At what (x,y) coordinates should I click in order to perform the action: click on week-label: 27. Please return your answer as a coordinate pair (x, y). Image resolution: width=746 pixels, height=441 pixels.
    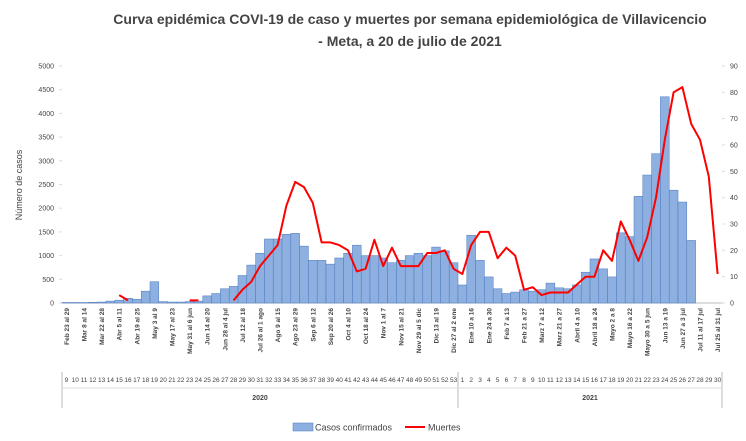
    Looking at the image, I should click on (692, 380).